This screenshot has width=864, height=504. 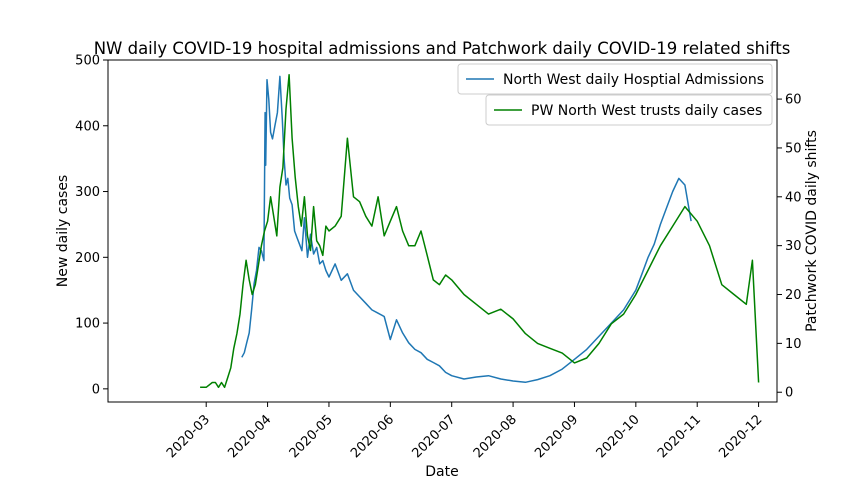 I want to click on y-axis-right-label: Patchwork COVID daily shifts, so click(x=812, y=231).